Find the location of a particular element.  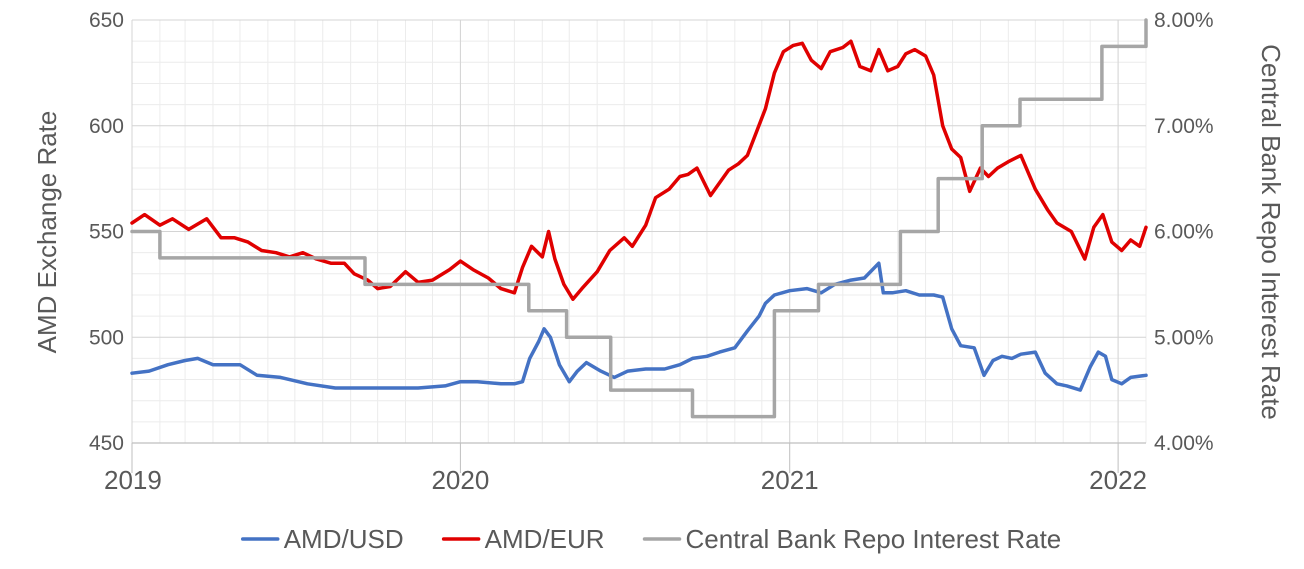

y-left-ticks: 450 500 550 600 650 is located at coordinates (106, 232).